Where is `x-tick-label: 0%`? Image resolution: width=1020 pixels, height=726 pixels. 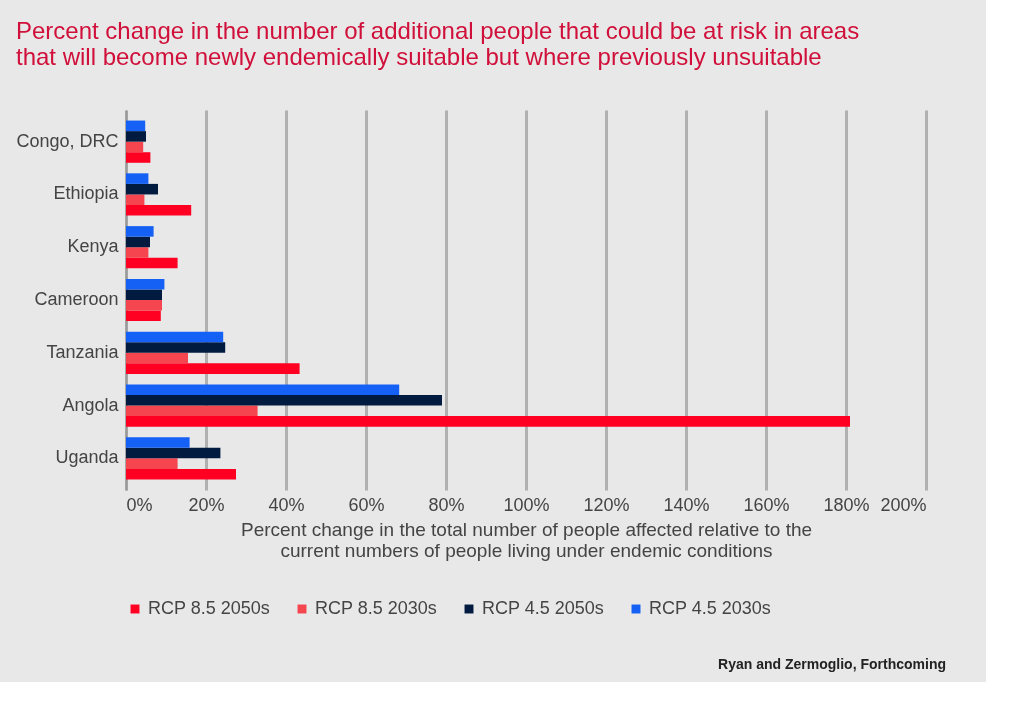
x-tick-label: 0% is located at coordinates (139, 504).